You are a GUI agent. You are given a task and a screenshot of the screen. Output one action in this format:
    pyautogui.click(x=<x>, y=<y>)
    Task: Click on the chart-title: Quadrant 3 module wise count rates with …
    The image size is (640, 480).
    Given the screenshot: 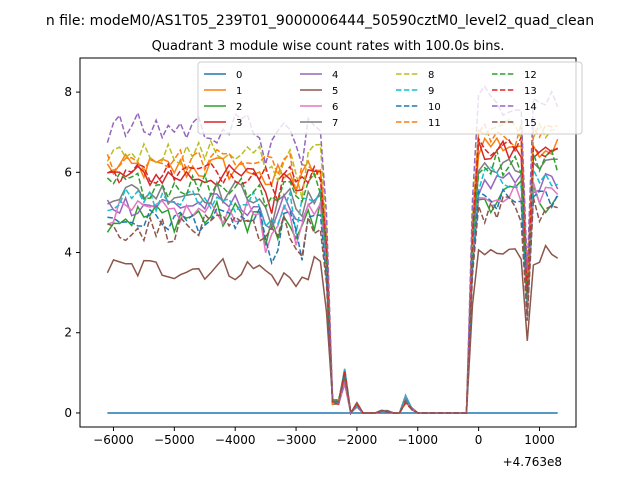 What is the action you would take?
    pyautogui.click(x=328, y=46)
    